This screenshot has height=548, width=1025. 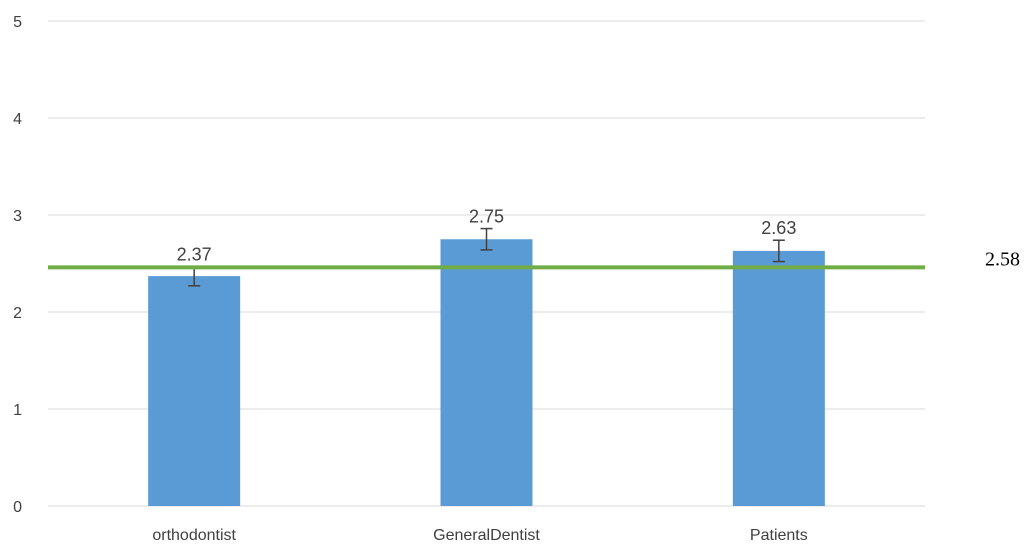 I want to click on bar-patients, so click(x=778, y=378).